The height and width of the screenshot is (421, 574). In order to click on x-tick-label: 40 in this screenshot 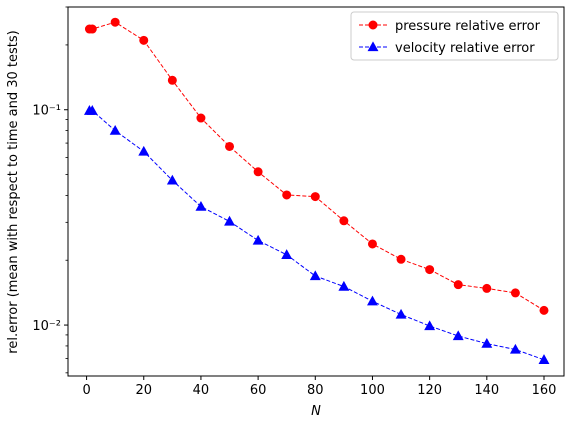, I will do `click(201, 390)`.